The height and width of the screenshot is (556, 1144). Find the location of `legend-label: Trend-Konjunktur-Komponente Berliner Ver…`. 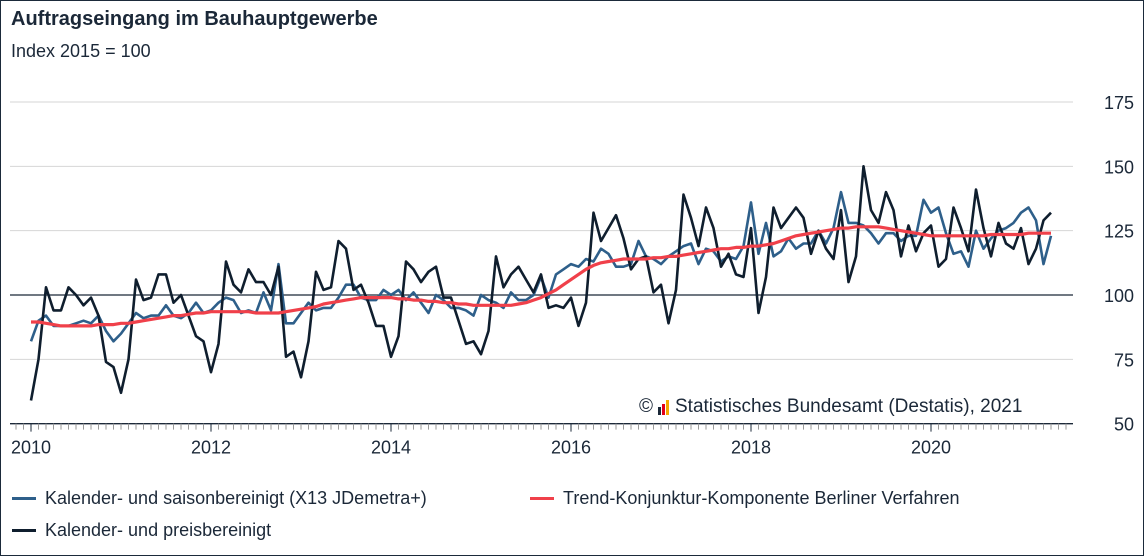

legend-label: Trend-Konjunktur-Komponente Berliner Ver… is located at coordinates (761, 498).